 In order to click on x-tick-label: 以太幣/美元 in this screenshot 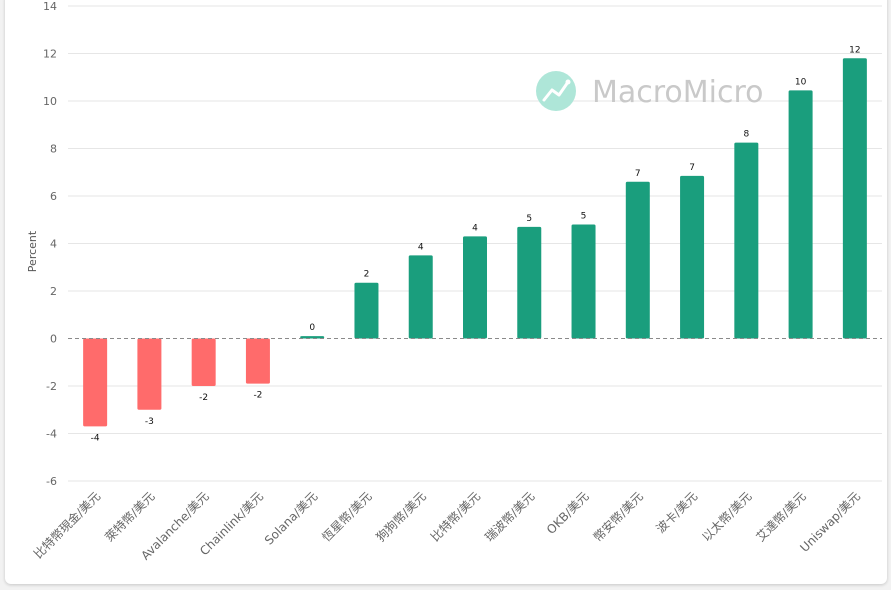, I will do `click(727, 517)`.